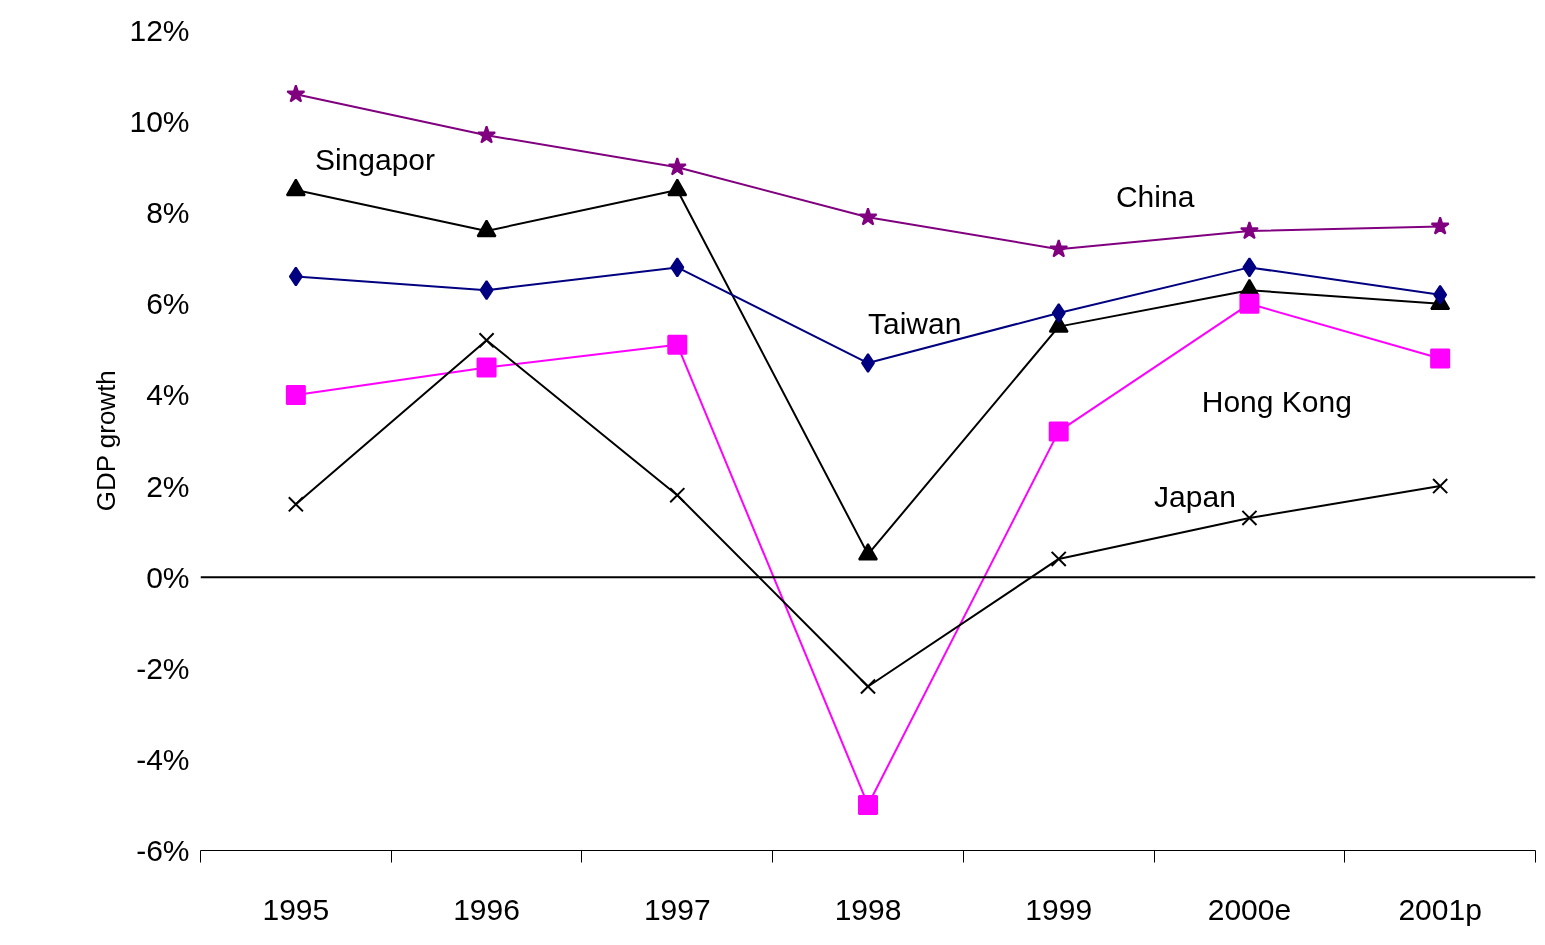 This screenshot has height=945, width=1545. I want to click on y-tick-label: 8%, so click(168, 213).